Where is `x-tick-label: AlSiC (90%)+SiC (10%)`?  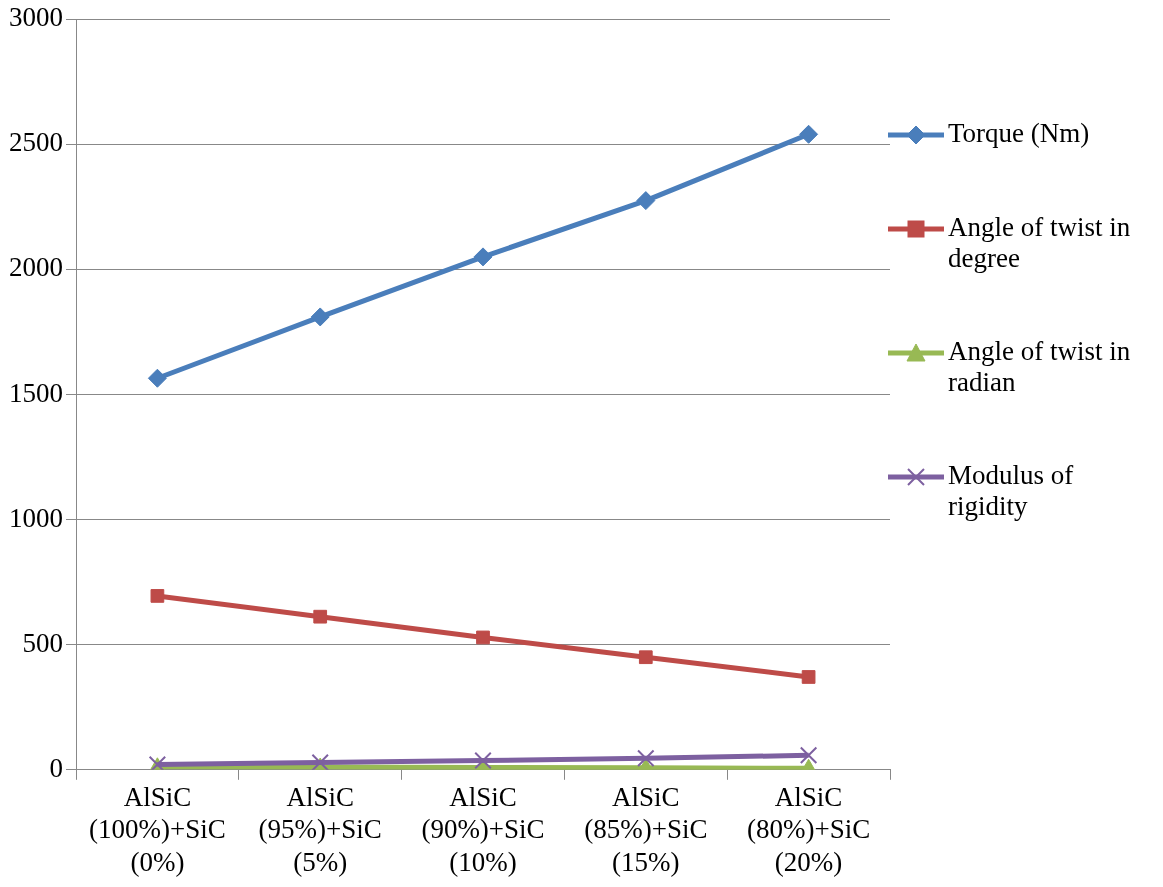 x-tick-label: AlSiC (90%)+SiC (10%) is located at coordinates (483, 829).